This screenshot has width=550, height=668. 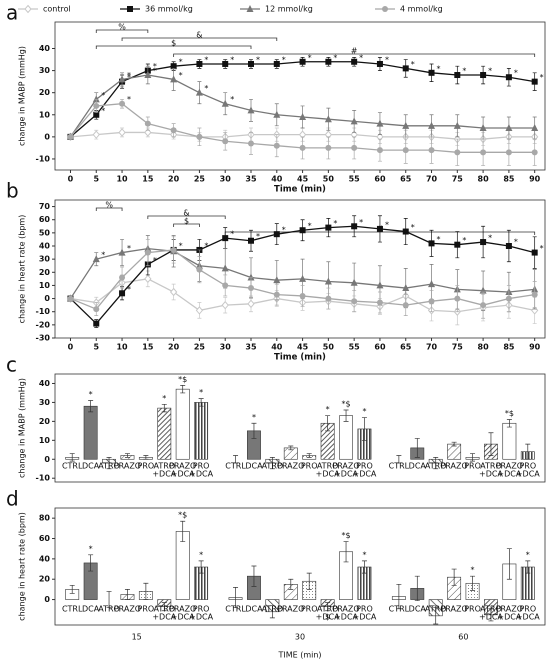 What do you see at coordinates (45, 206) in the screenshot?
I see `y-tick-label: 70` at bounding box center [45, 206].